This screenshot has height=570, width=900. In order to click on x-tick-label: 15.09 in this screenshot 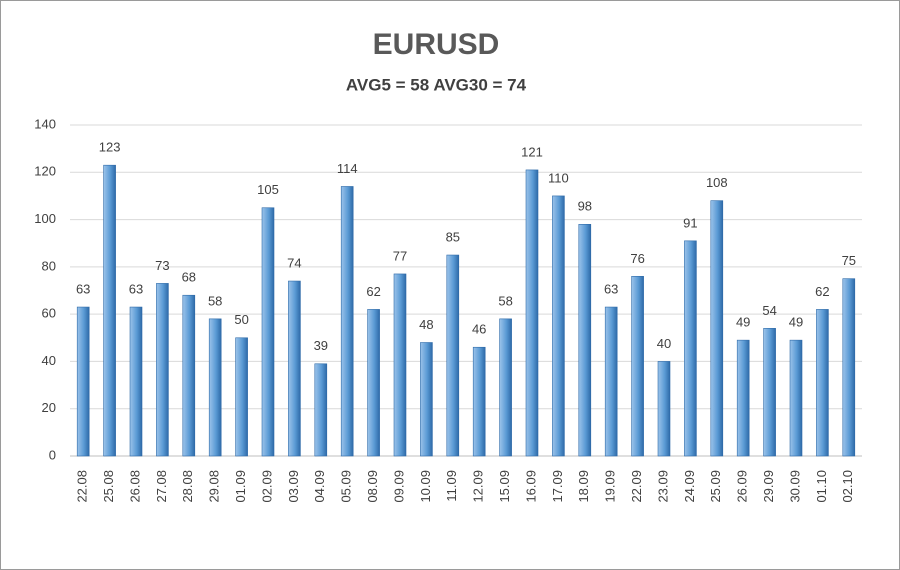, I will do `click(504, 486)`.